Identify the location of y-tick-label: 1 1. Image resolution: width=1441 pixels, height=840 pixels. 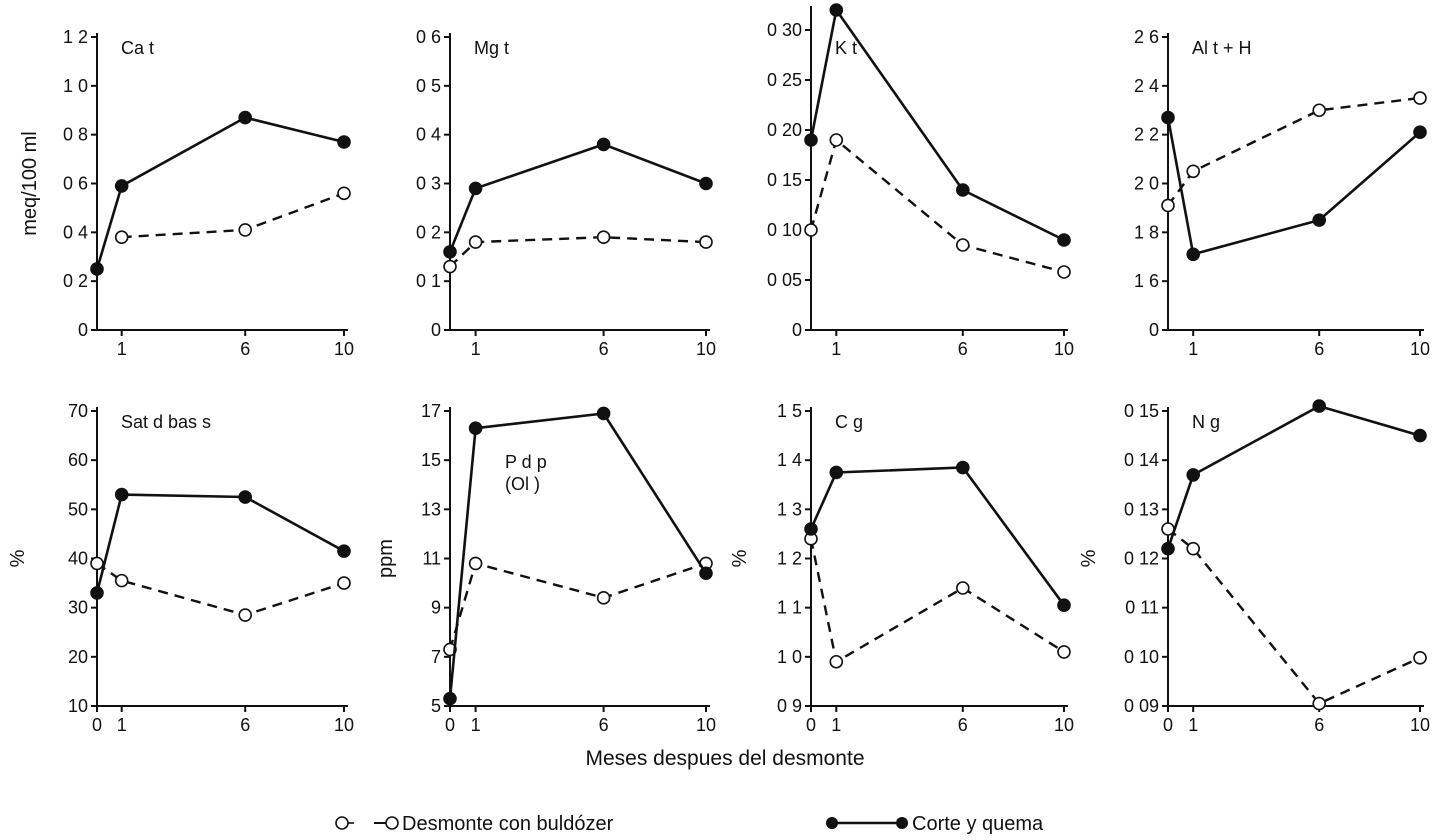
(789, 608).